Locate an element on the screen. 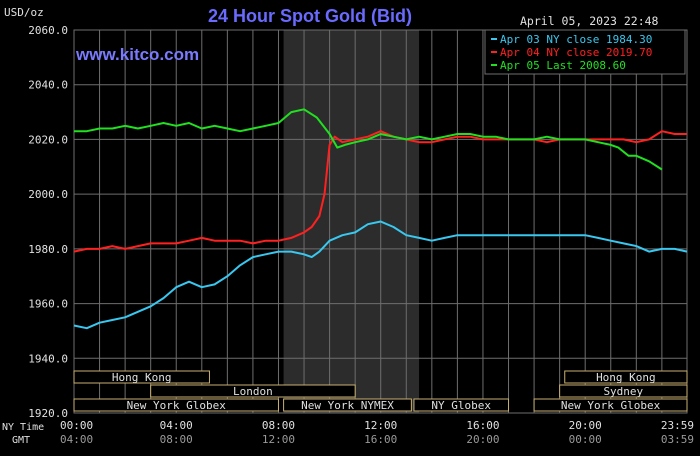 The width and height of the screenshot is (700, 456). kitco-watermark: www.kitco.com is located at coordinates (137, 54).